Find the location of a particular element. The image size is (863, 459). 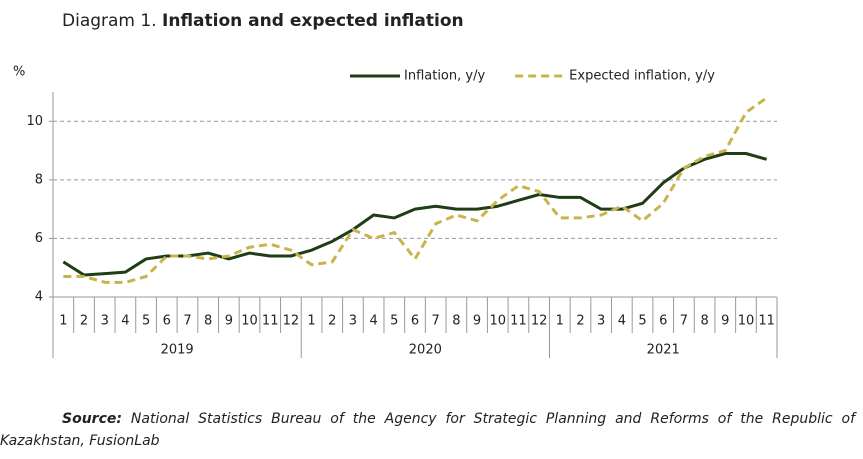

y-tick-label: 6 is located at coordinates (39, 238).